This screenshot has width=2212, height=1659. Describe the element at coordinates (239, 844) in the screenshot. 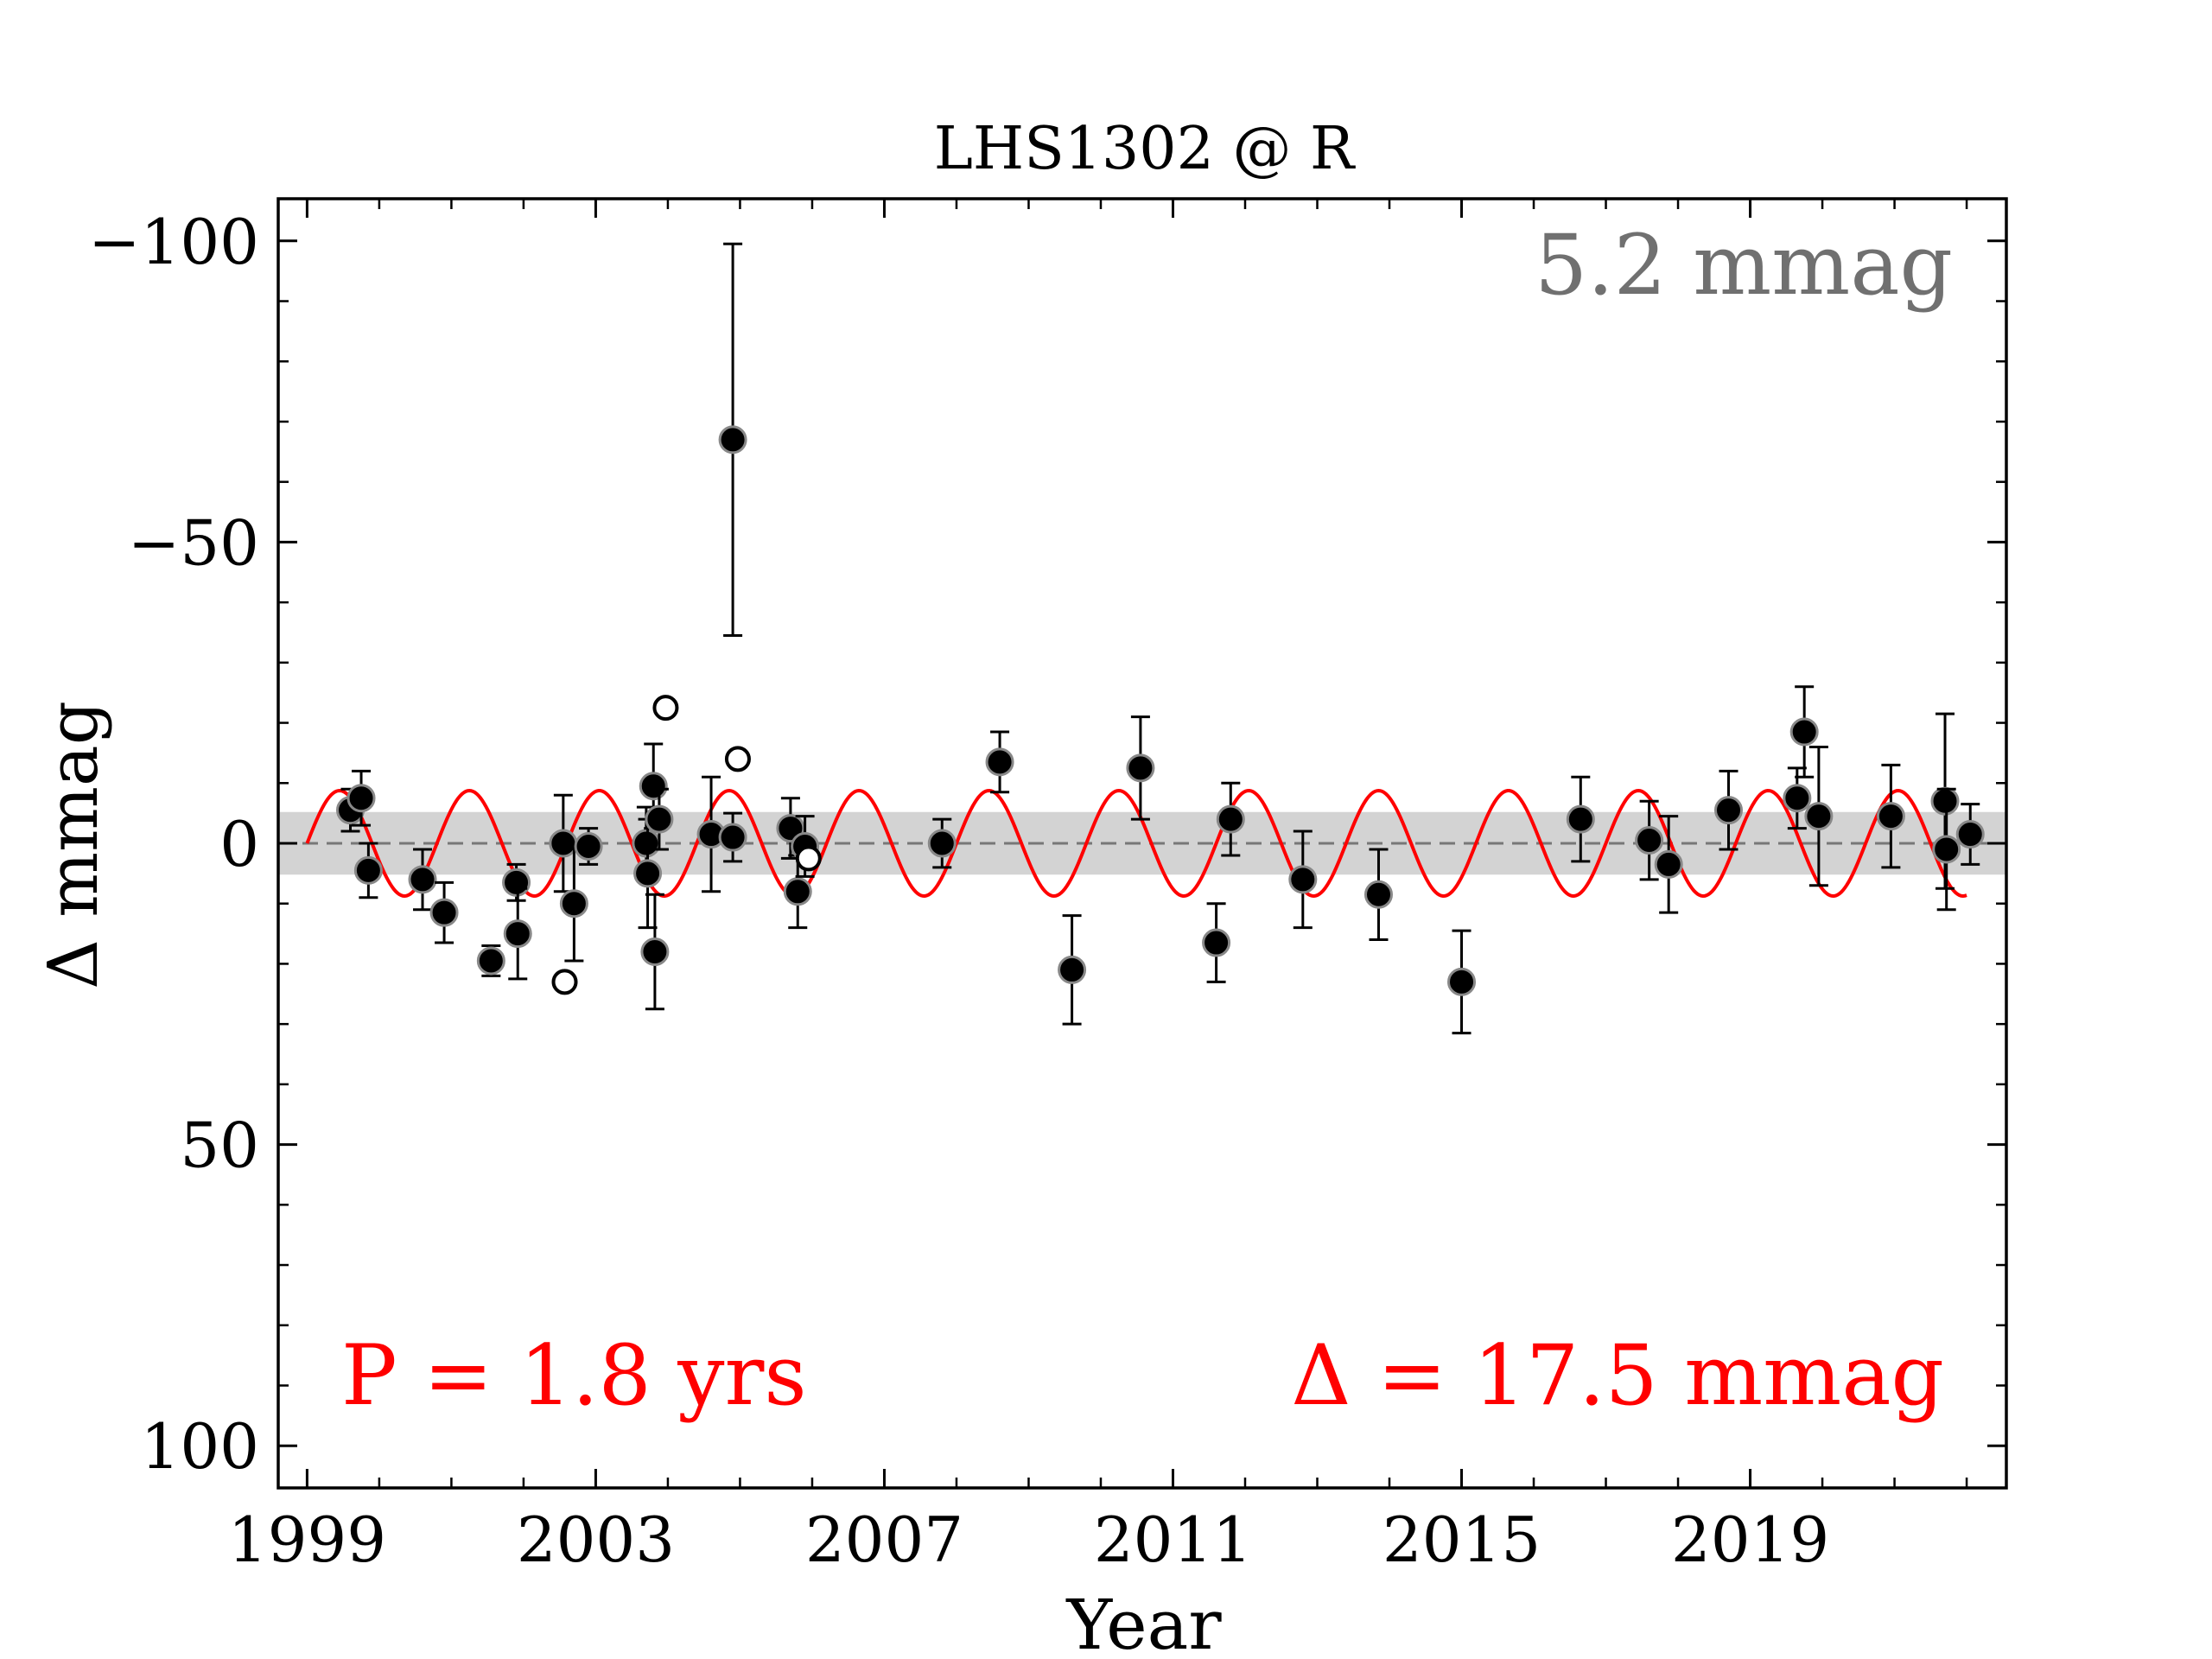

I see `y-tick-label: 0` at that location.